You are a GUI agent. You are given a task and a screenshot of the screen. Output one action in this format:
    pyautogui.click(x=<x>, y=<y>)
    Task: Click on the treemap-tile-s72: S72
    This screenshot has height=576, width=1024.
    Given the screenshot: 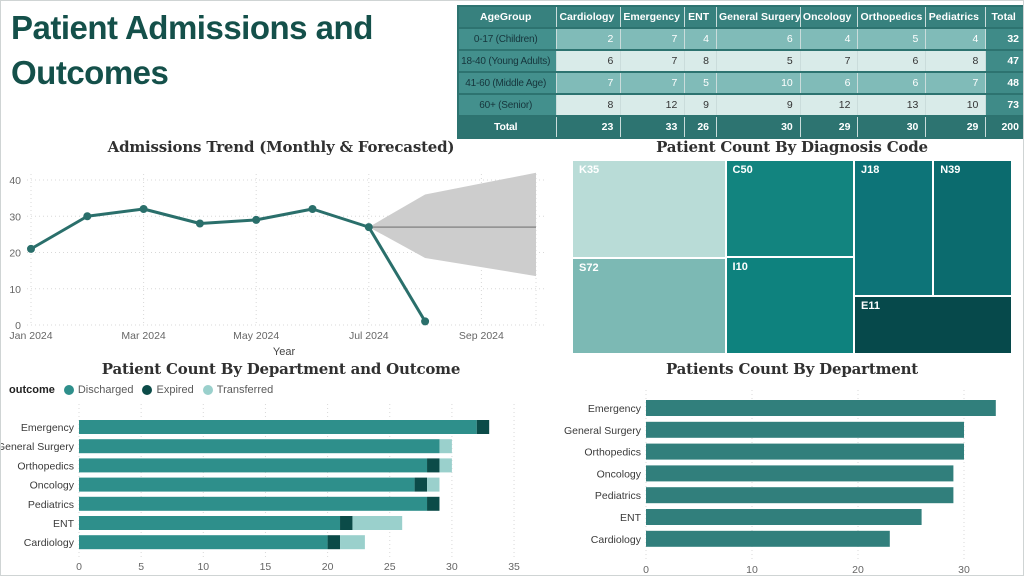 What is the action you would take?
    pyautogui.click(x=649, y=306)
    